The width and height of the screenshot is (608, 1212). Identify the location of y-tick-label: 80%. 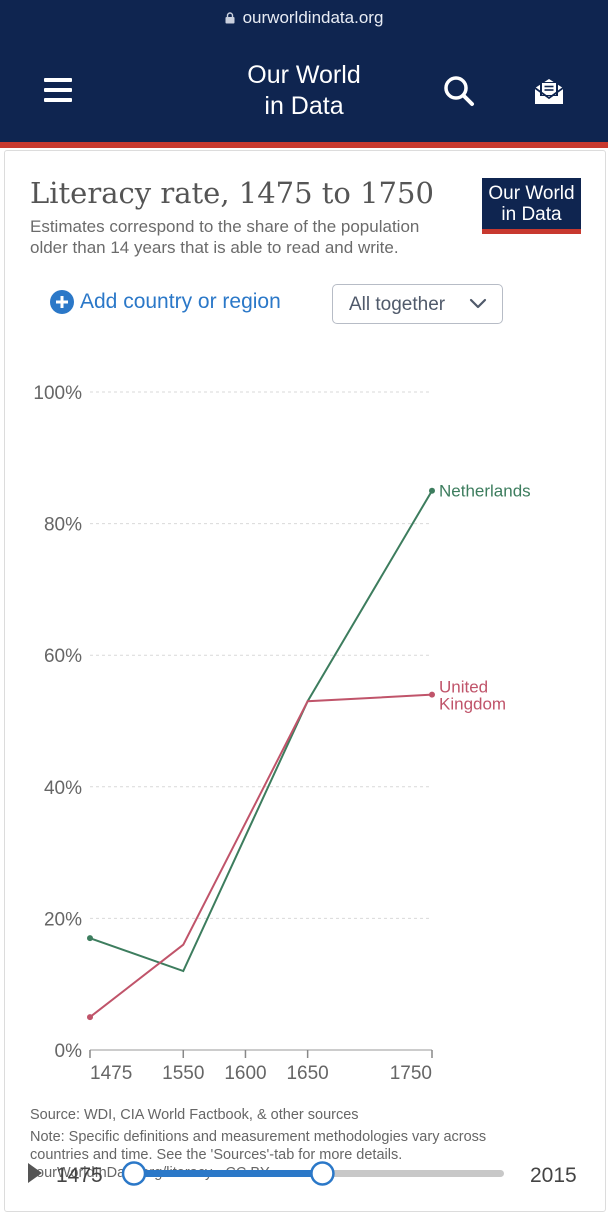
(63, 525).